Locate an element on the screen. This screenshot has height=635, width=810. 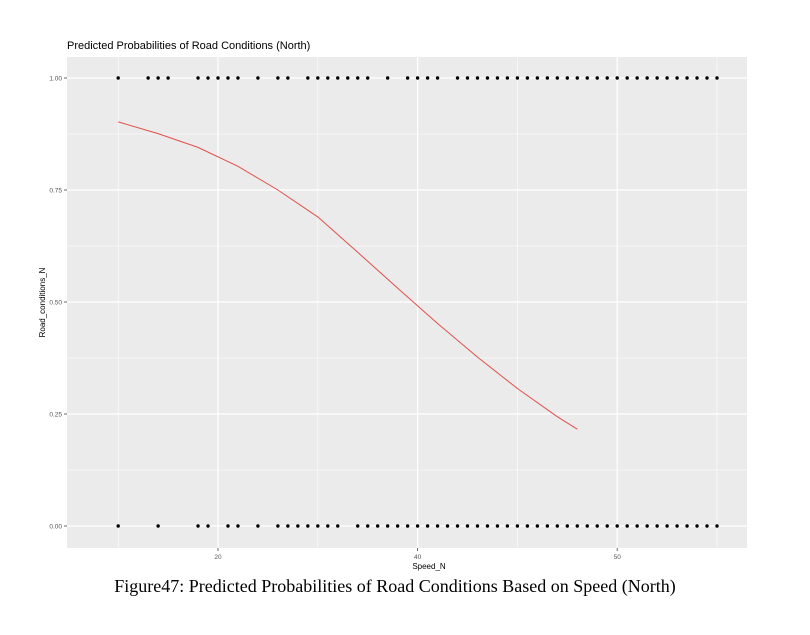
y-tick-label: 0.00 is located at coordinates (55, 527).